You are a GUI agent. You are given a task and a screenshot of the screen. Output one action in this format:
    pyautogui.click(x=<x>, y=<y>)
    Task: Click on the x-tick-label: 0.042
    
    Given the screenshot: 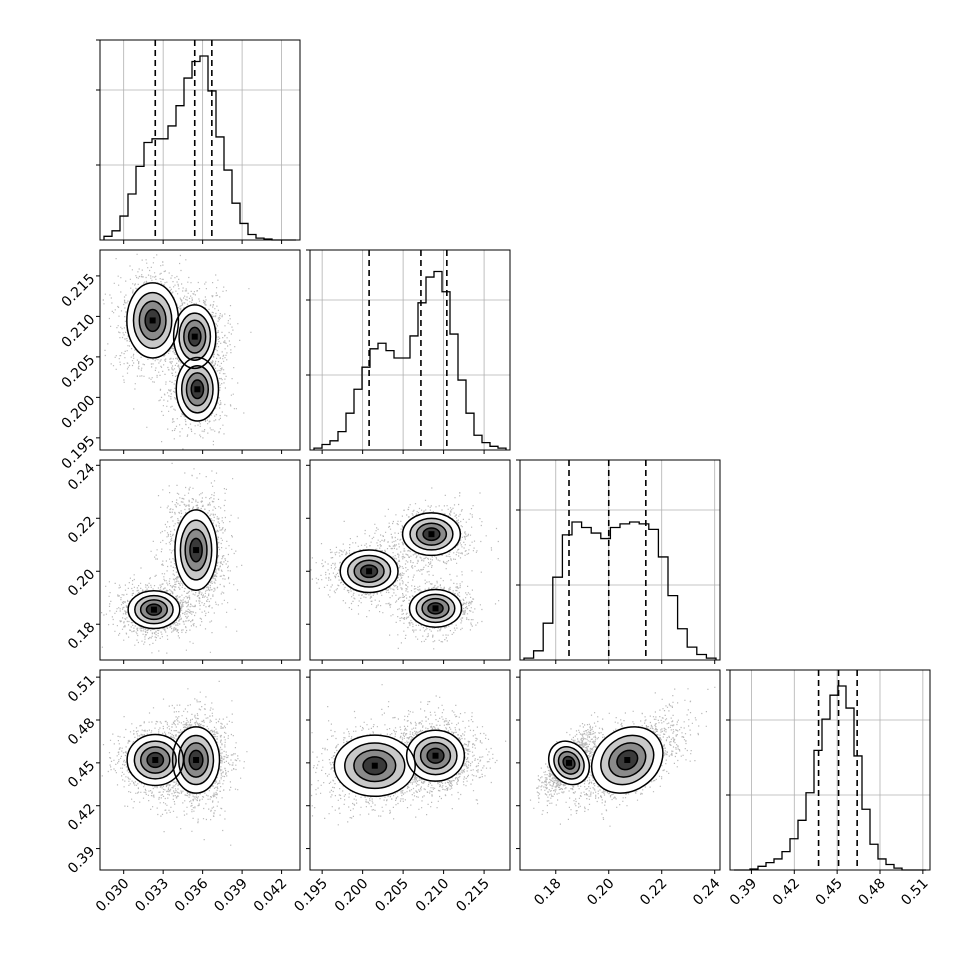 What is the action you would take?
    pyautogui.click(x=271, y=896)
    